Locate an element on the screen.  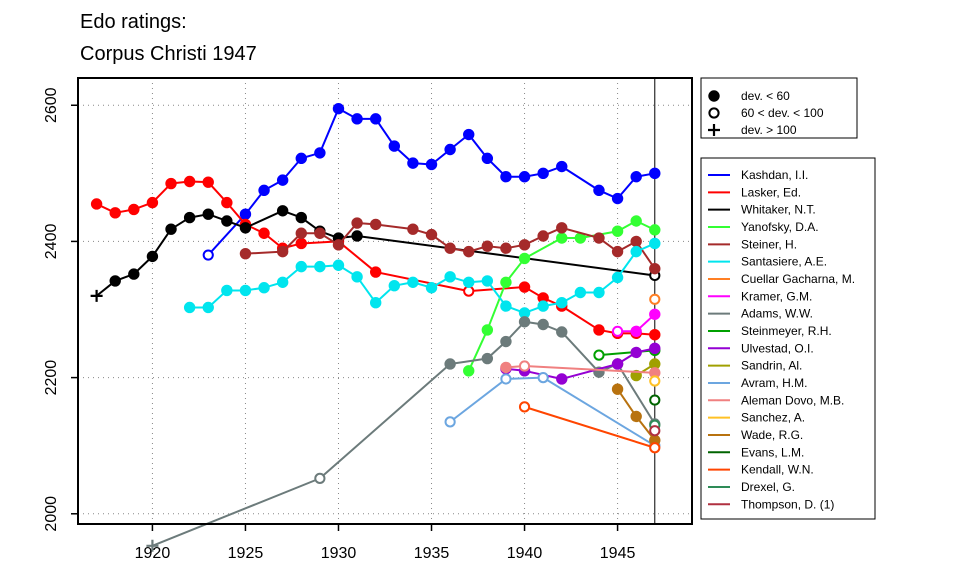
legend-label: Steiner, H. is located at coordinates (769, 244).